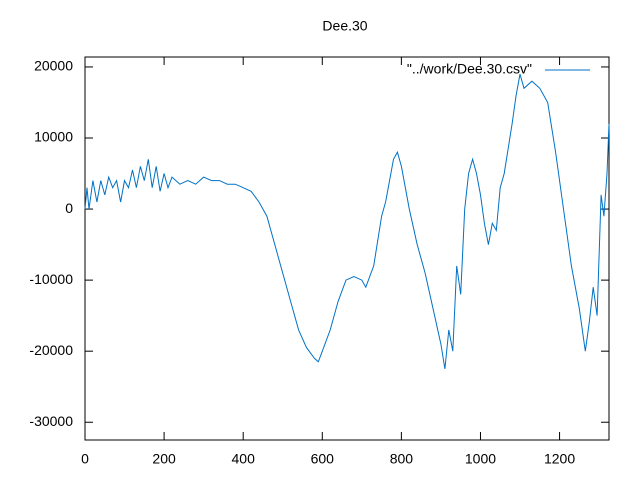 Image resolution: width=640 pixels, height=480 pixels. Describe the element at coordinates (344, 26) in the screenshot. I see `chart-title: Dee.30` at that location.